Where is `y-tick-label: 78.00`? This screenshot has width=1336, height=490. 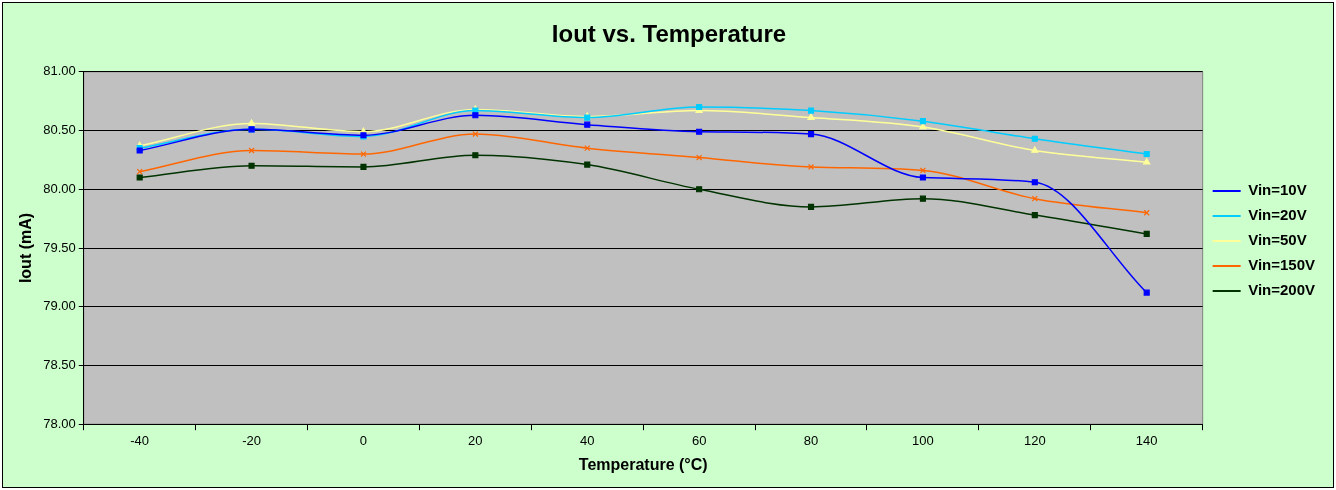
y-tick-label: 78.00 is located at coordinates (59, 423).